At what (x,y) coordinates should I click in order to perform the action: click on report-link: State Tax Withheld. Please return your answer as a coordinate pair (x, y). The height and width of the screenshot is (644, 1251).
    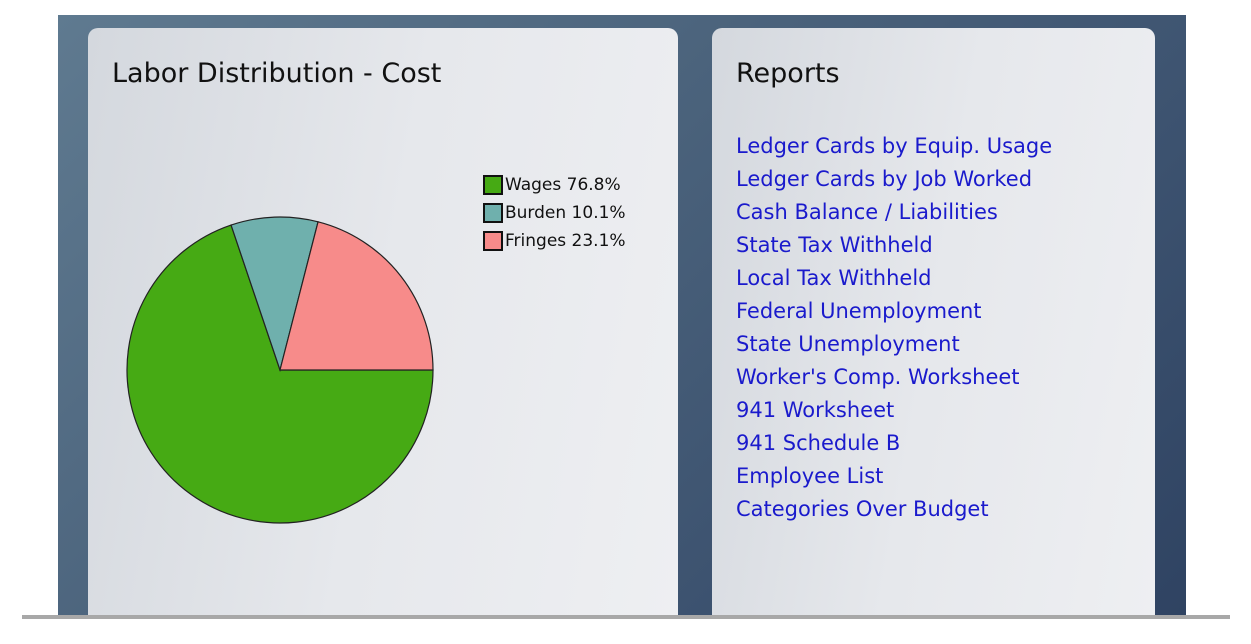
    Looking at the image, I should click on (834, 245).